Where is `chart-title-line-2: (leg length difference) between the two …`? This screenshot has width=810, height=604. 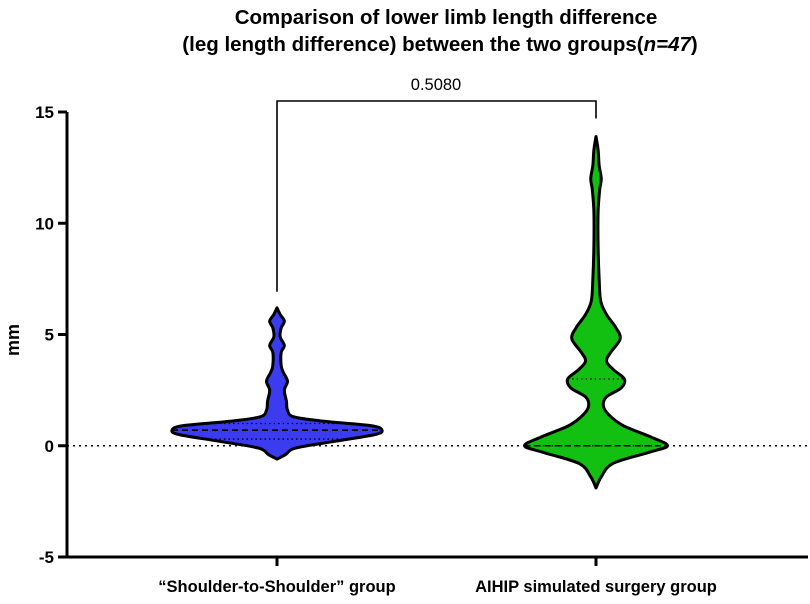
chart-title-line-2: (leg length difference) between the two … is located at coordinates (439, 44).